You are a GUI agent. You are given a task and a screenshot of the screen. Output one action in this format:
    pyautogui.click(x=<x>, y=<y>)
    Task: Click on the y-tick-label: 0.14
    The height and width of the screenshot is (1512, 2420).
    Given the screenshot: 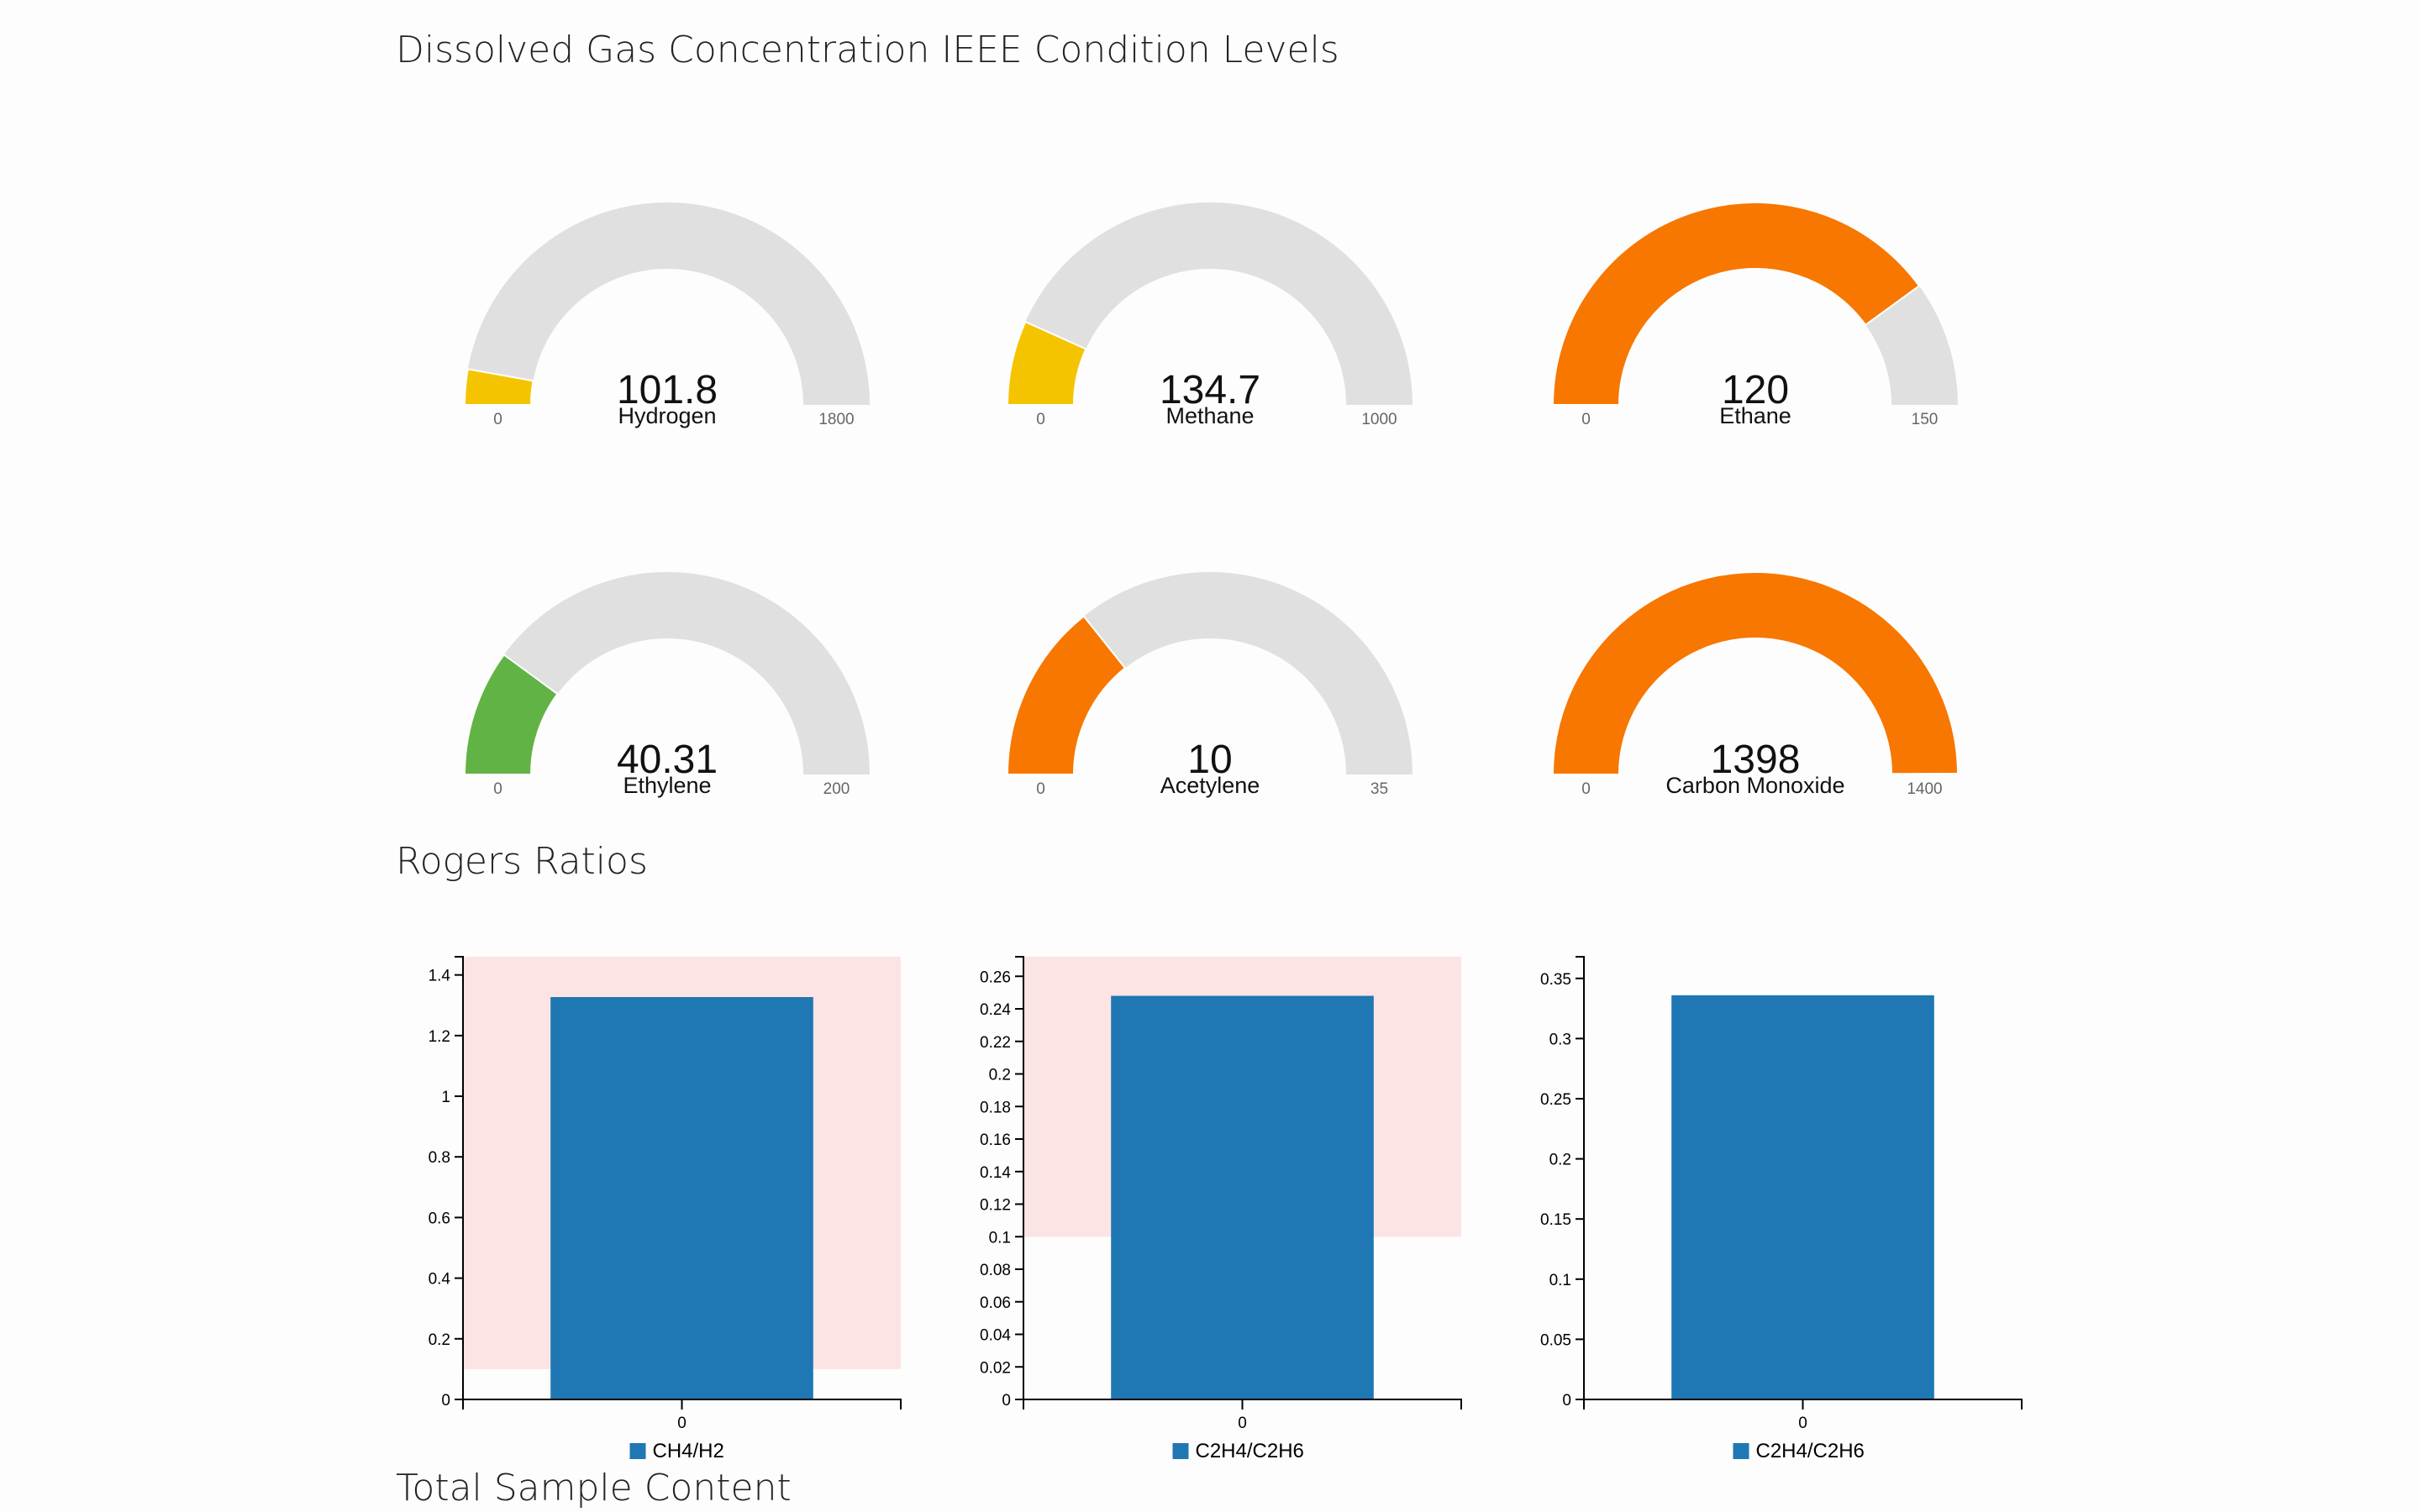 What is the action you would take?
    pyautogui.click(x=995, y=1173)
    